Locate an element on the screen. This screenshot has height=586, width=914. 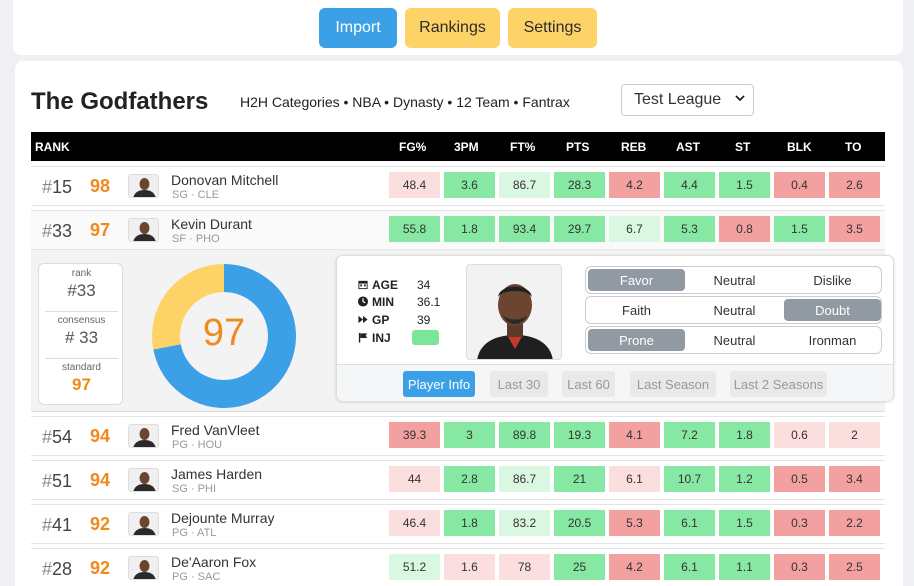
player-rank: #28 is located at coordinates (57, 569).